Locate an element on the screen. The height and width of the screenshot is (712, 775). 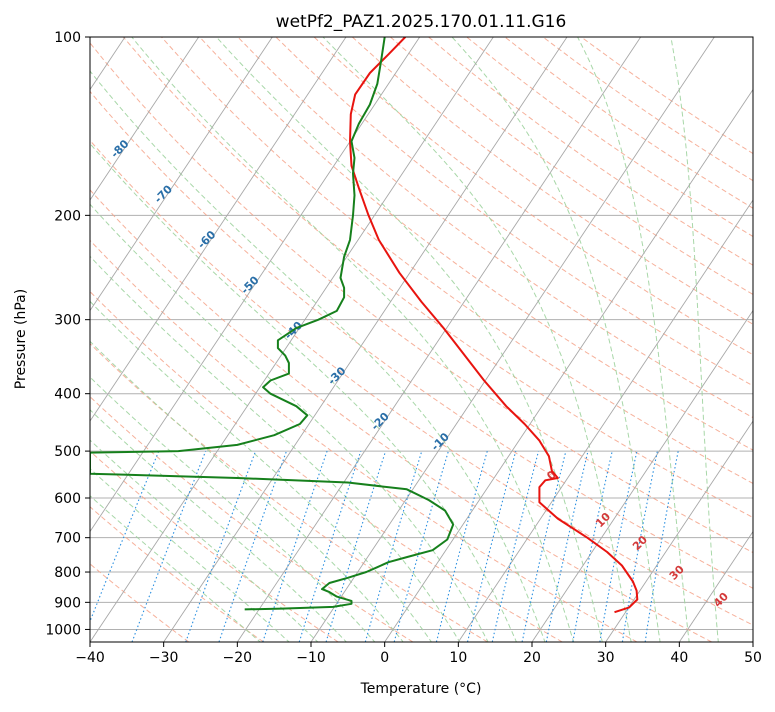
isotherm-label: -20 is located at coordinates (380, 421).